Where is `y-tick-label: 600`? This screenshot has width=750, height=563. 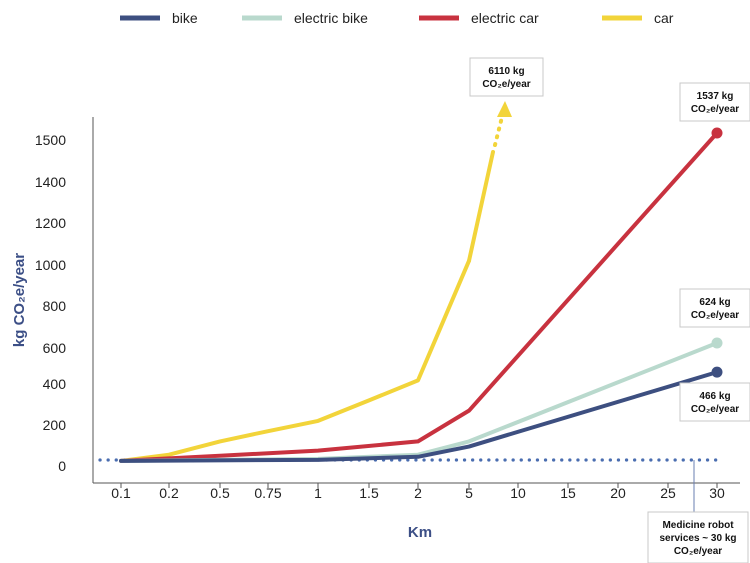 y-tick-label: 600 is located at coordinates (55, 348).